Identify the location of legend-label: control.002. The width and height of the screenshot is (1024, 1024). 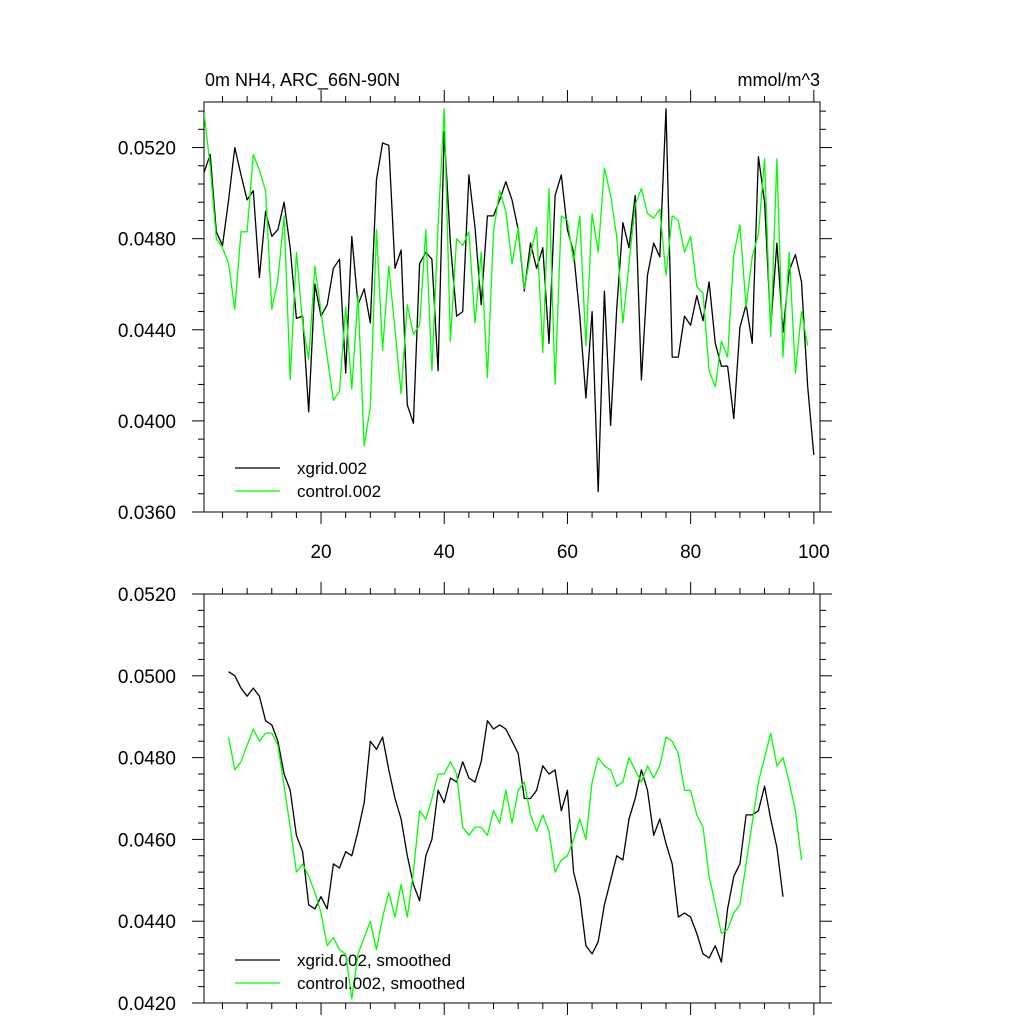
(339, 491).